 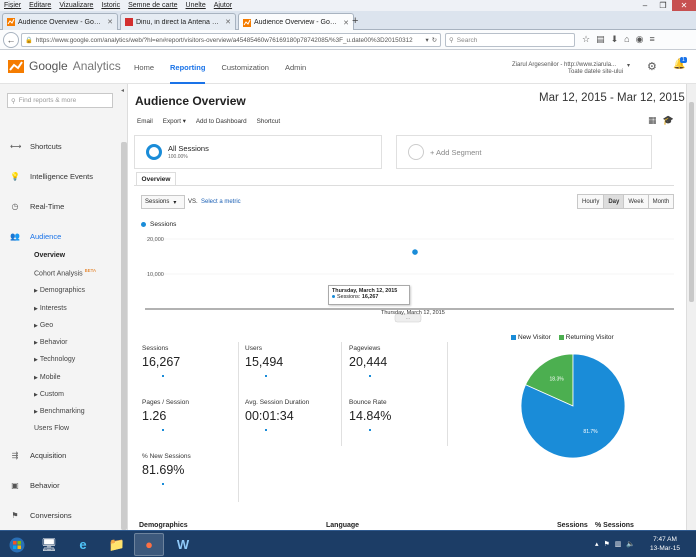 I want to click on nav-customization: Customization, so click(x=245, y=67).